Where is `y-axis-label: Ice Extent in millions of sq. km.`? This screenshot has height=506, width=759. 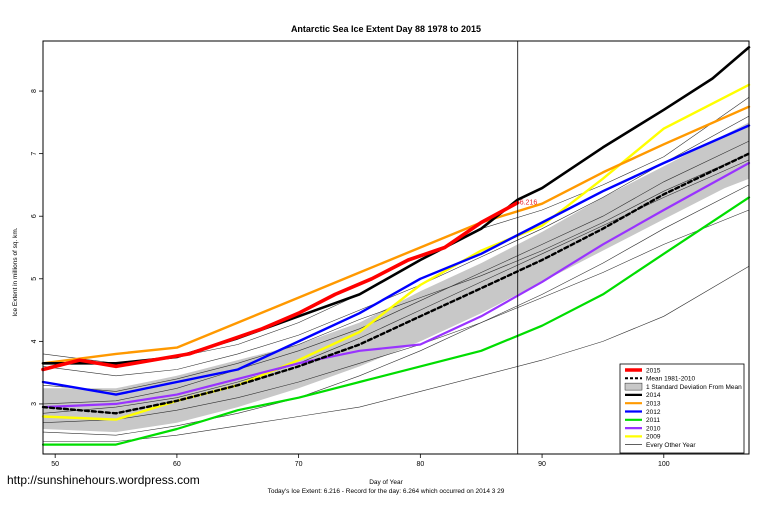 y-axis-label: Ice Extent in millions of sq. km. is located at coordinates (15, 271).